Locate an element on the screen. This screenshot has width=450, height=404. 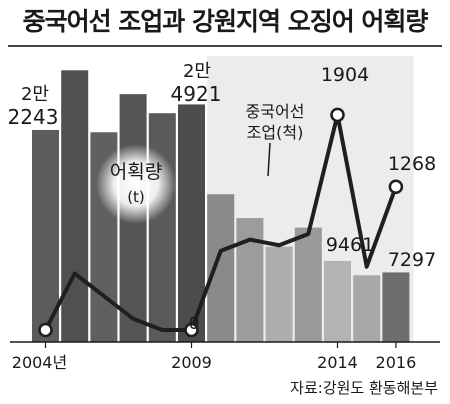
source-note: 자료:강원도 환동해본부 is located at coordinates (364, 388).